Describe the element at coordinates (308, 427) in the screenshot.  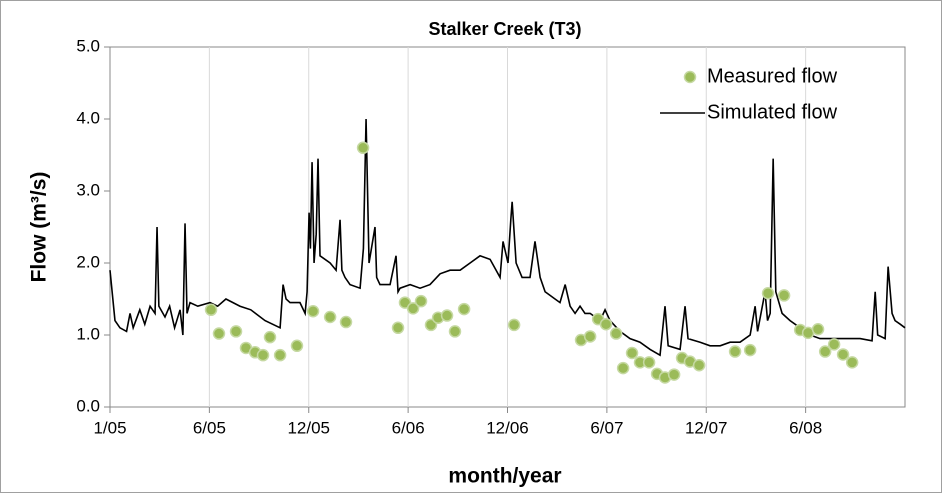
I see `x-tick-label: 12/05` at that location.